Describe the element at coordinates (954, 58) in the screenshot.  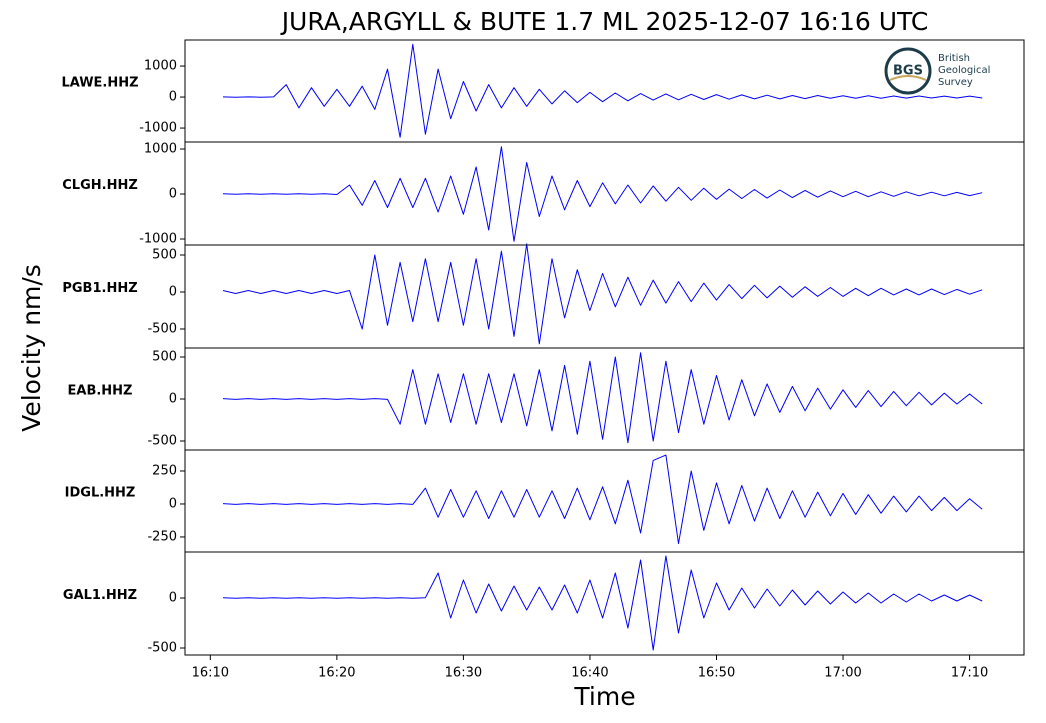
I see `logo-text: British` at that location.